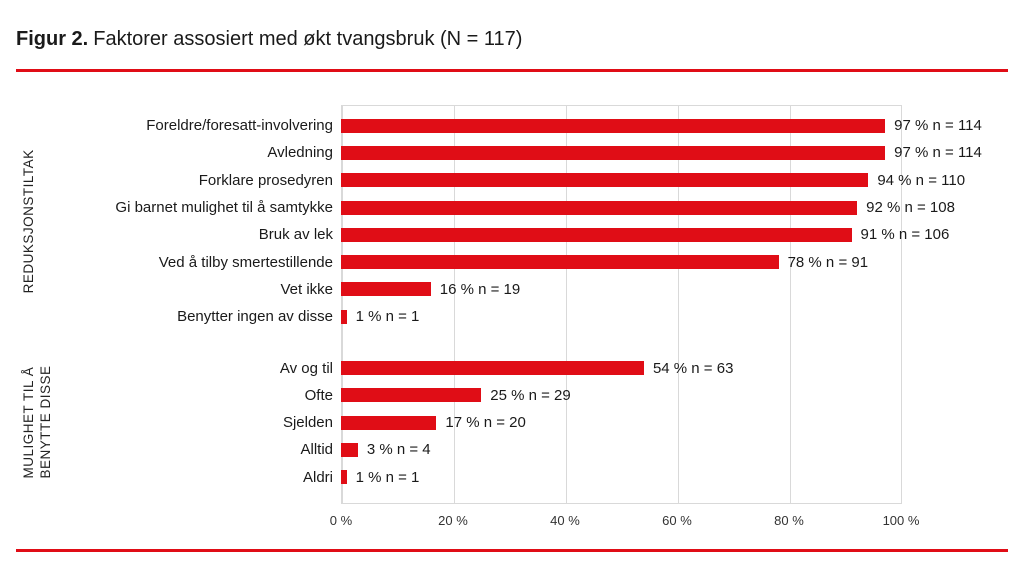 The image size is (1024, 573). I want to click on x-tick-label: 80 %, so click(789, 520).